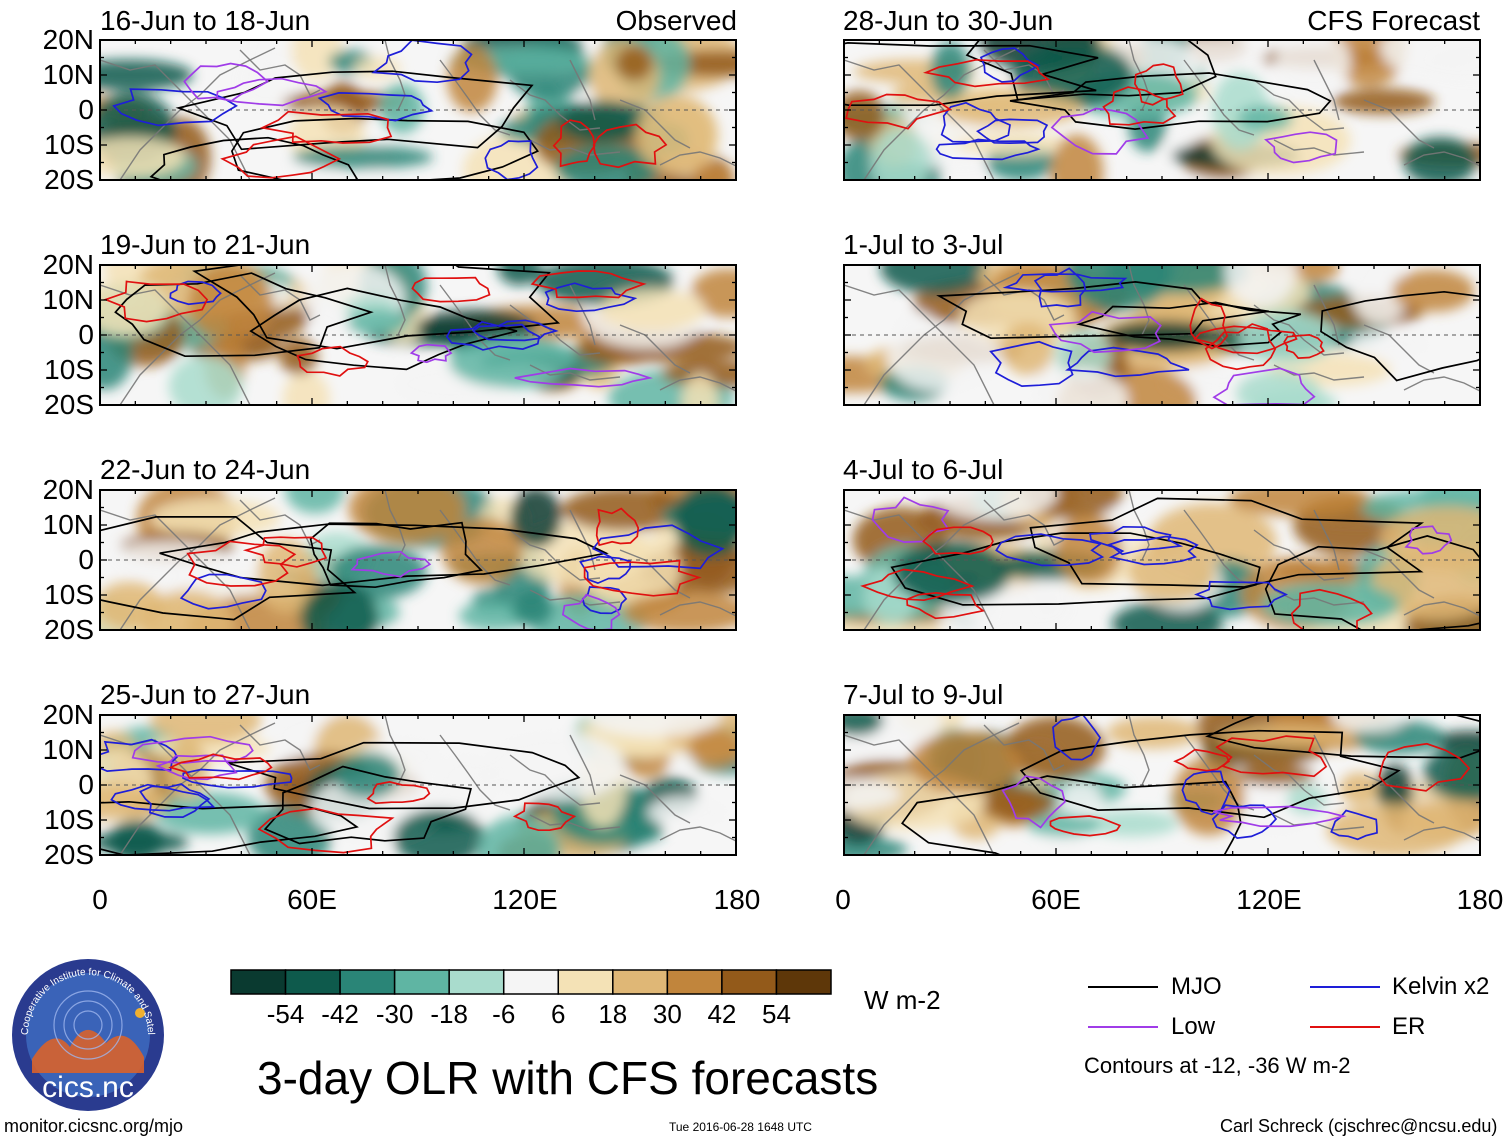  Describe the element at coordinates (1359, 1126) in the screenshot. I see `footer-author: Carl Schreck (cjschrec@ncsu.edu)` at that location.